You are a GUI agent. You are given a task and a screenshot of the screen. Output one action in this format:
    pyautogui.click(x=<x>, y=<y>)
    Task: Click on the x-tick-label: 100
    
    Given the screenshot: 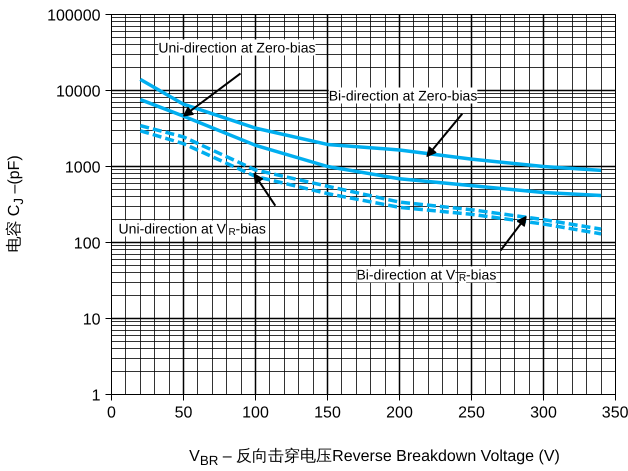 What is the action you would take?
    pyautogui.click(x=255, y=413)
    